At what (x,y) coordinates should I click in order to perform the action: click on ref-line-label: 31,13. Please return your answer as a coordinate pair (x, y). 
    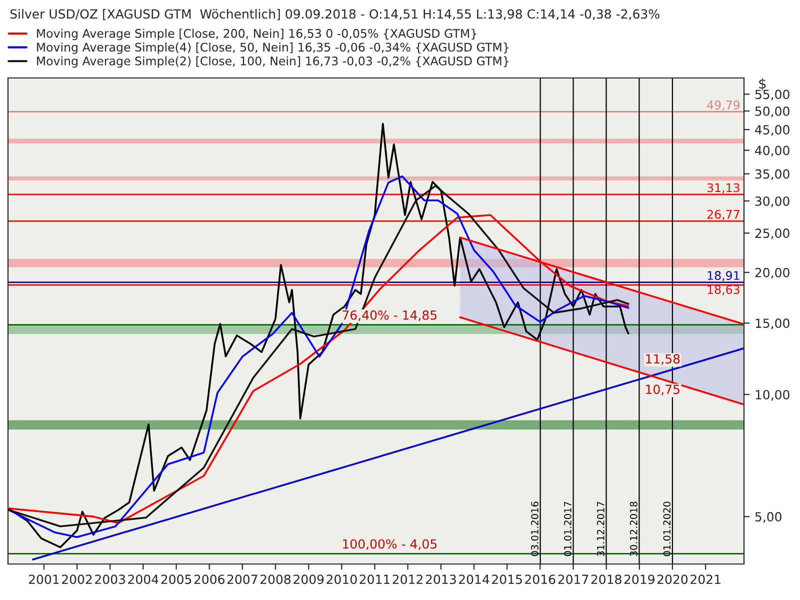
    Looking at the image, I should click on (723, 188).